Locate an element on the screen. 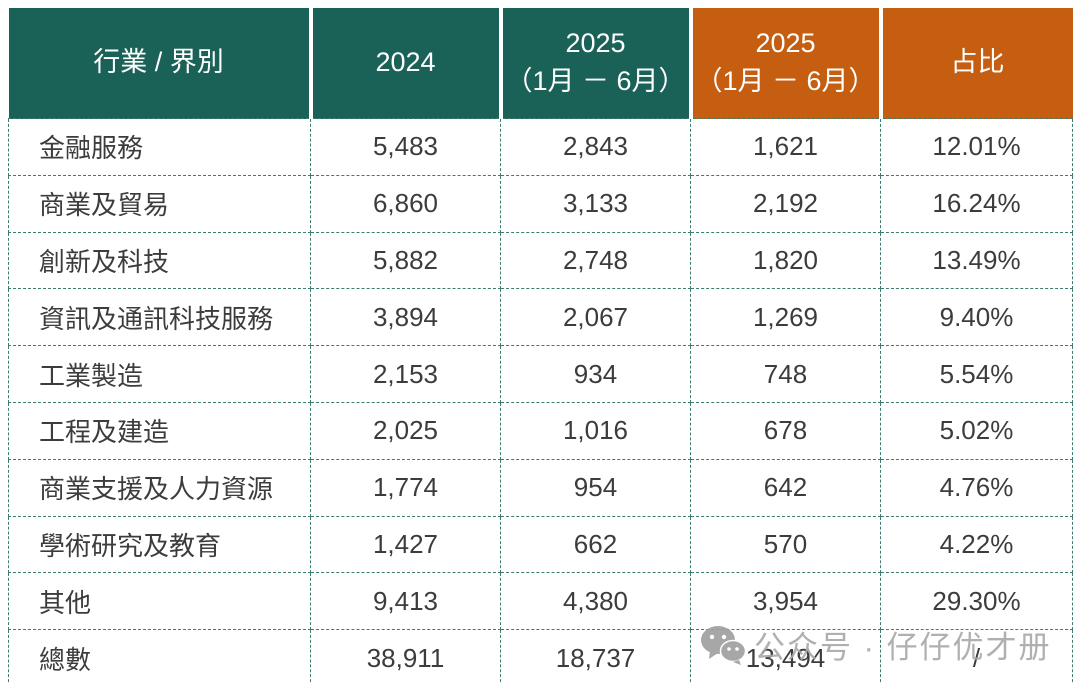 This screenshot has height=684, width=1080. value-cell: 2,843 is located at coordinates (595, 147).